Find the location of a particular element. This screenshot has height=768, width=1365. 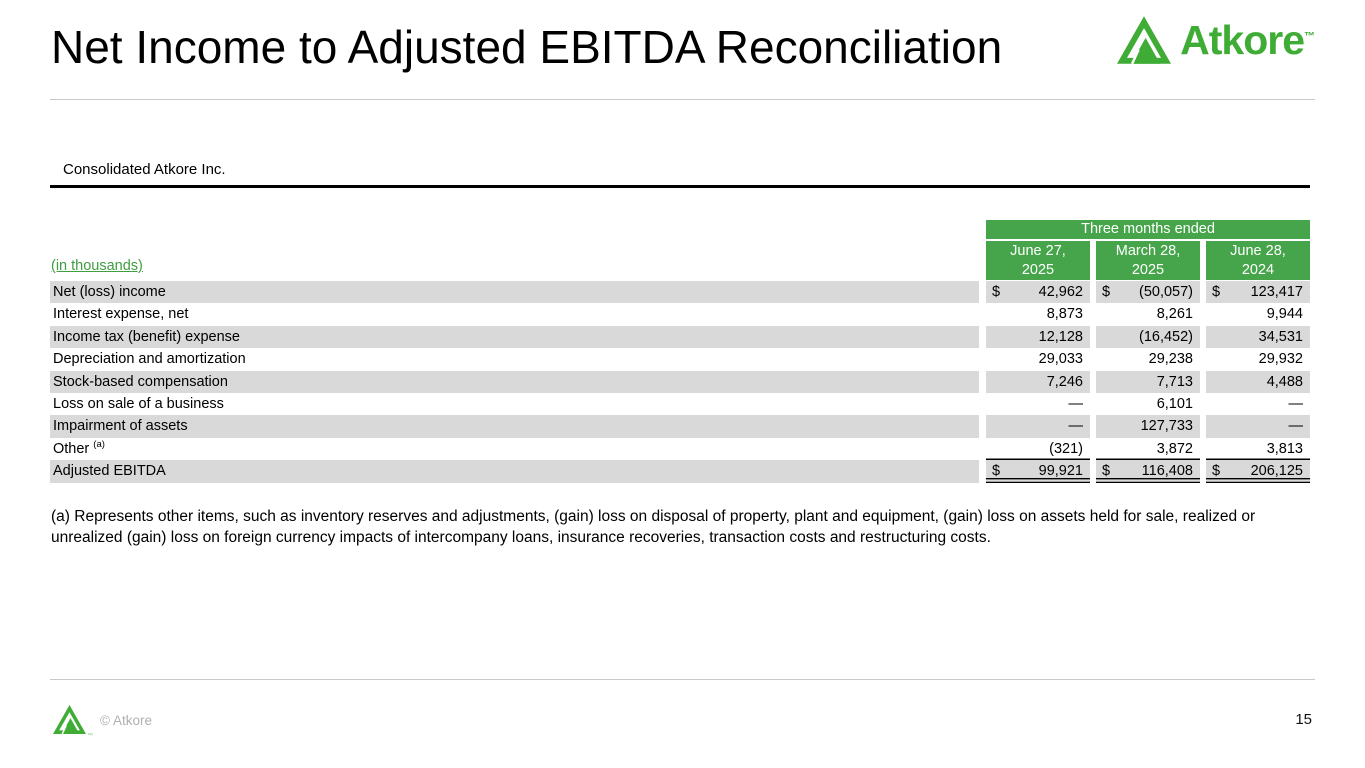

copyright-text: © Atkore is located at coordinates (126, 720).